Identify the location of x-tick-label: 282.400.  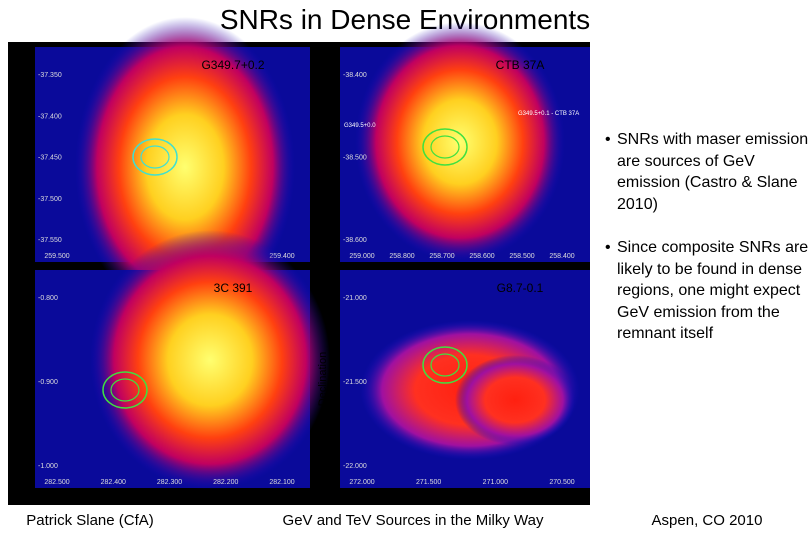
(113, 482).